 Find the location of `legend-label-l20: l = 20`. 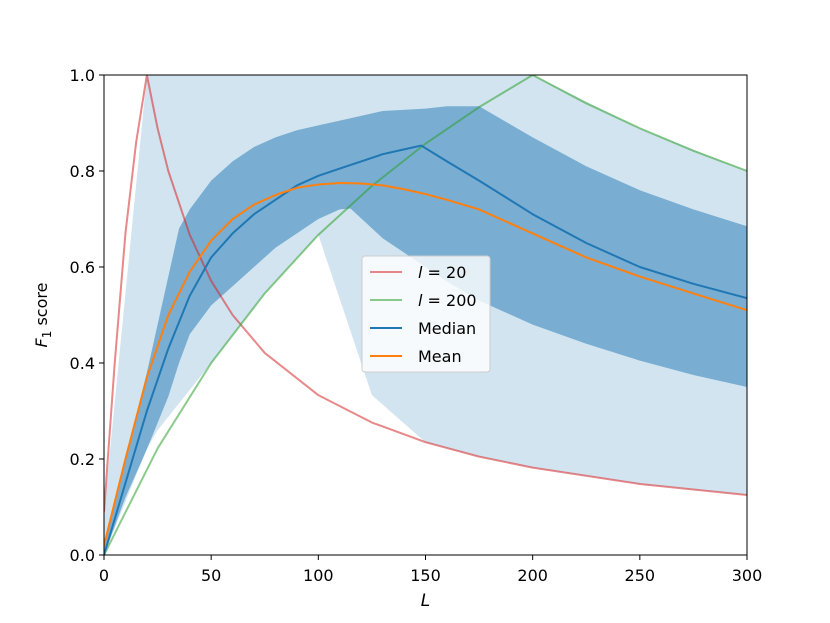

legend-label-l20: l = 20 is located at coordinates (442, 272).